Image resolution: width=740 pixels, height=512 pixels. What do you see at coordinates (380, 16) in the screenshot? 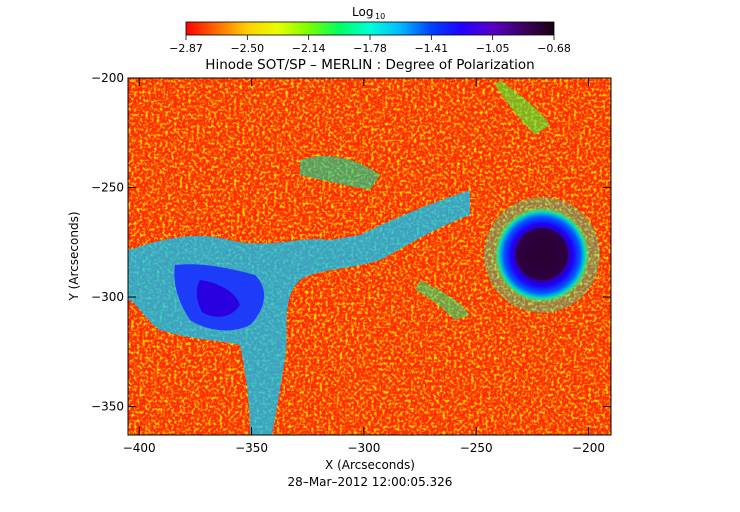
I see `colorbar-label-subscript: 10` at bounding box center [380, 16].